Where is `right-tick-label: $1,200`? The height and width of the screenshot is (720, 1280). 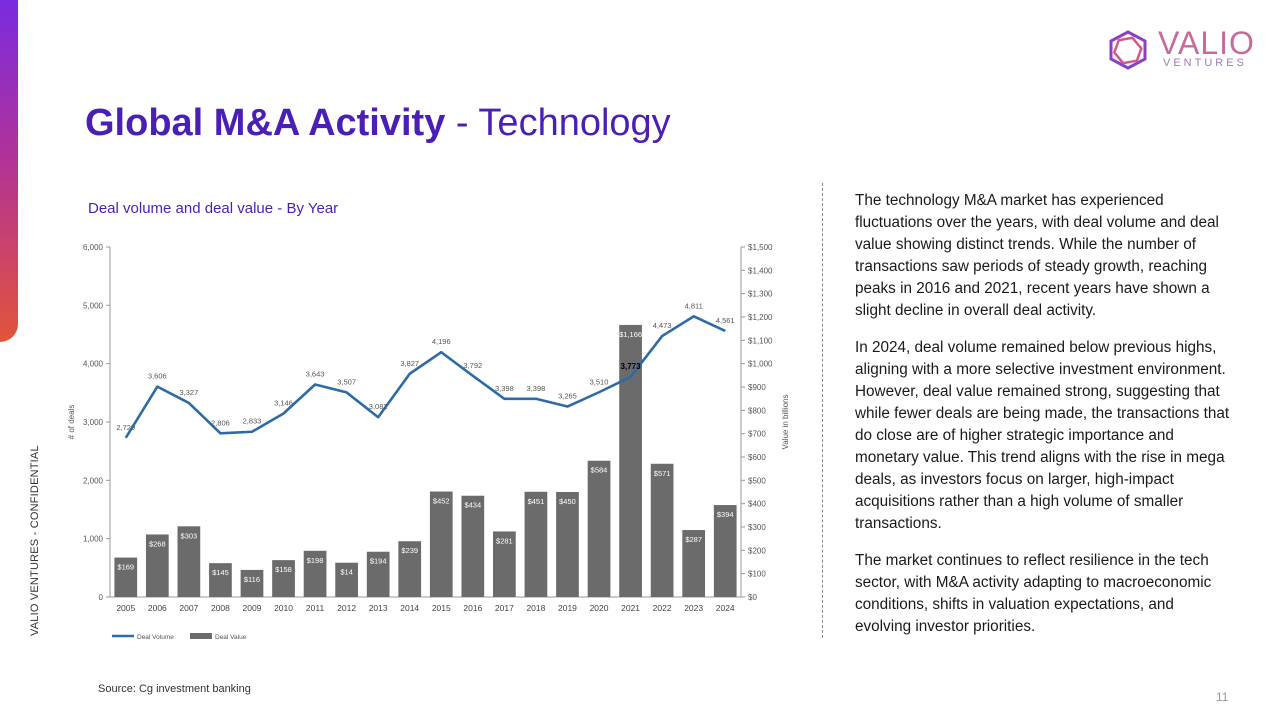
right-tick-label: $1,200 is located at coordinates (760, 317).